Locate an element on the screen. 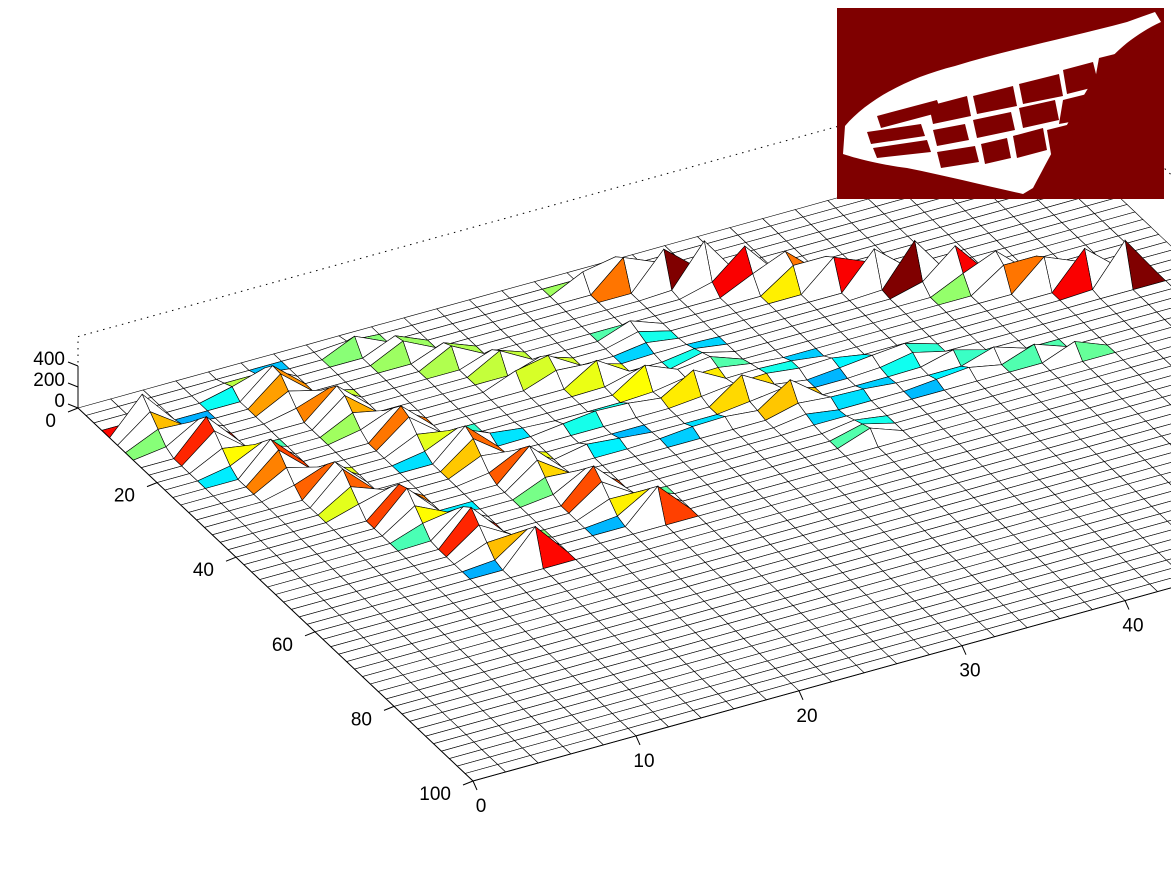 The height and width of the screenshot is (871, 1171). x-tick-label: 80 is located at coordinates (361, 719).